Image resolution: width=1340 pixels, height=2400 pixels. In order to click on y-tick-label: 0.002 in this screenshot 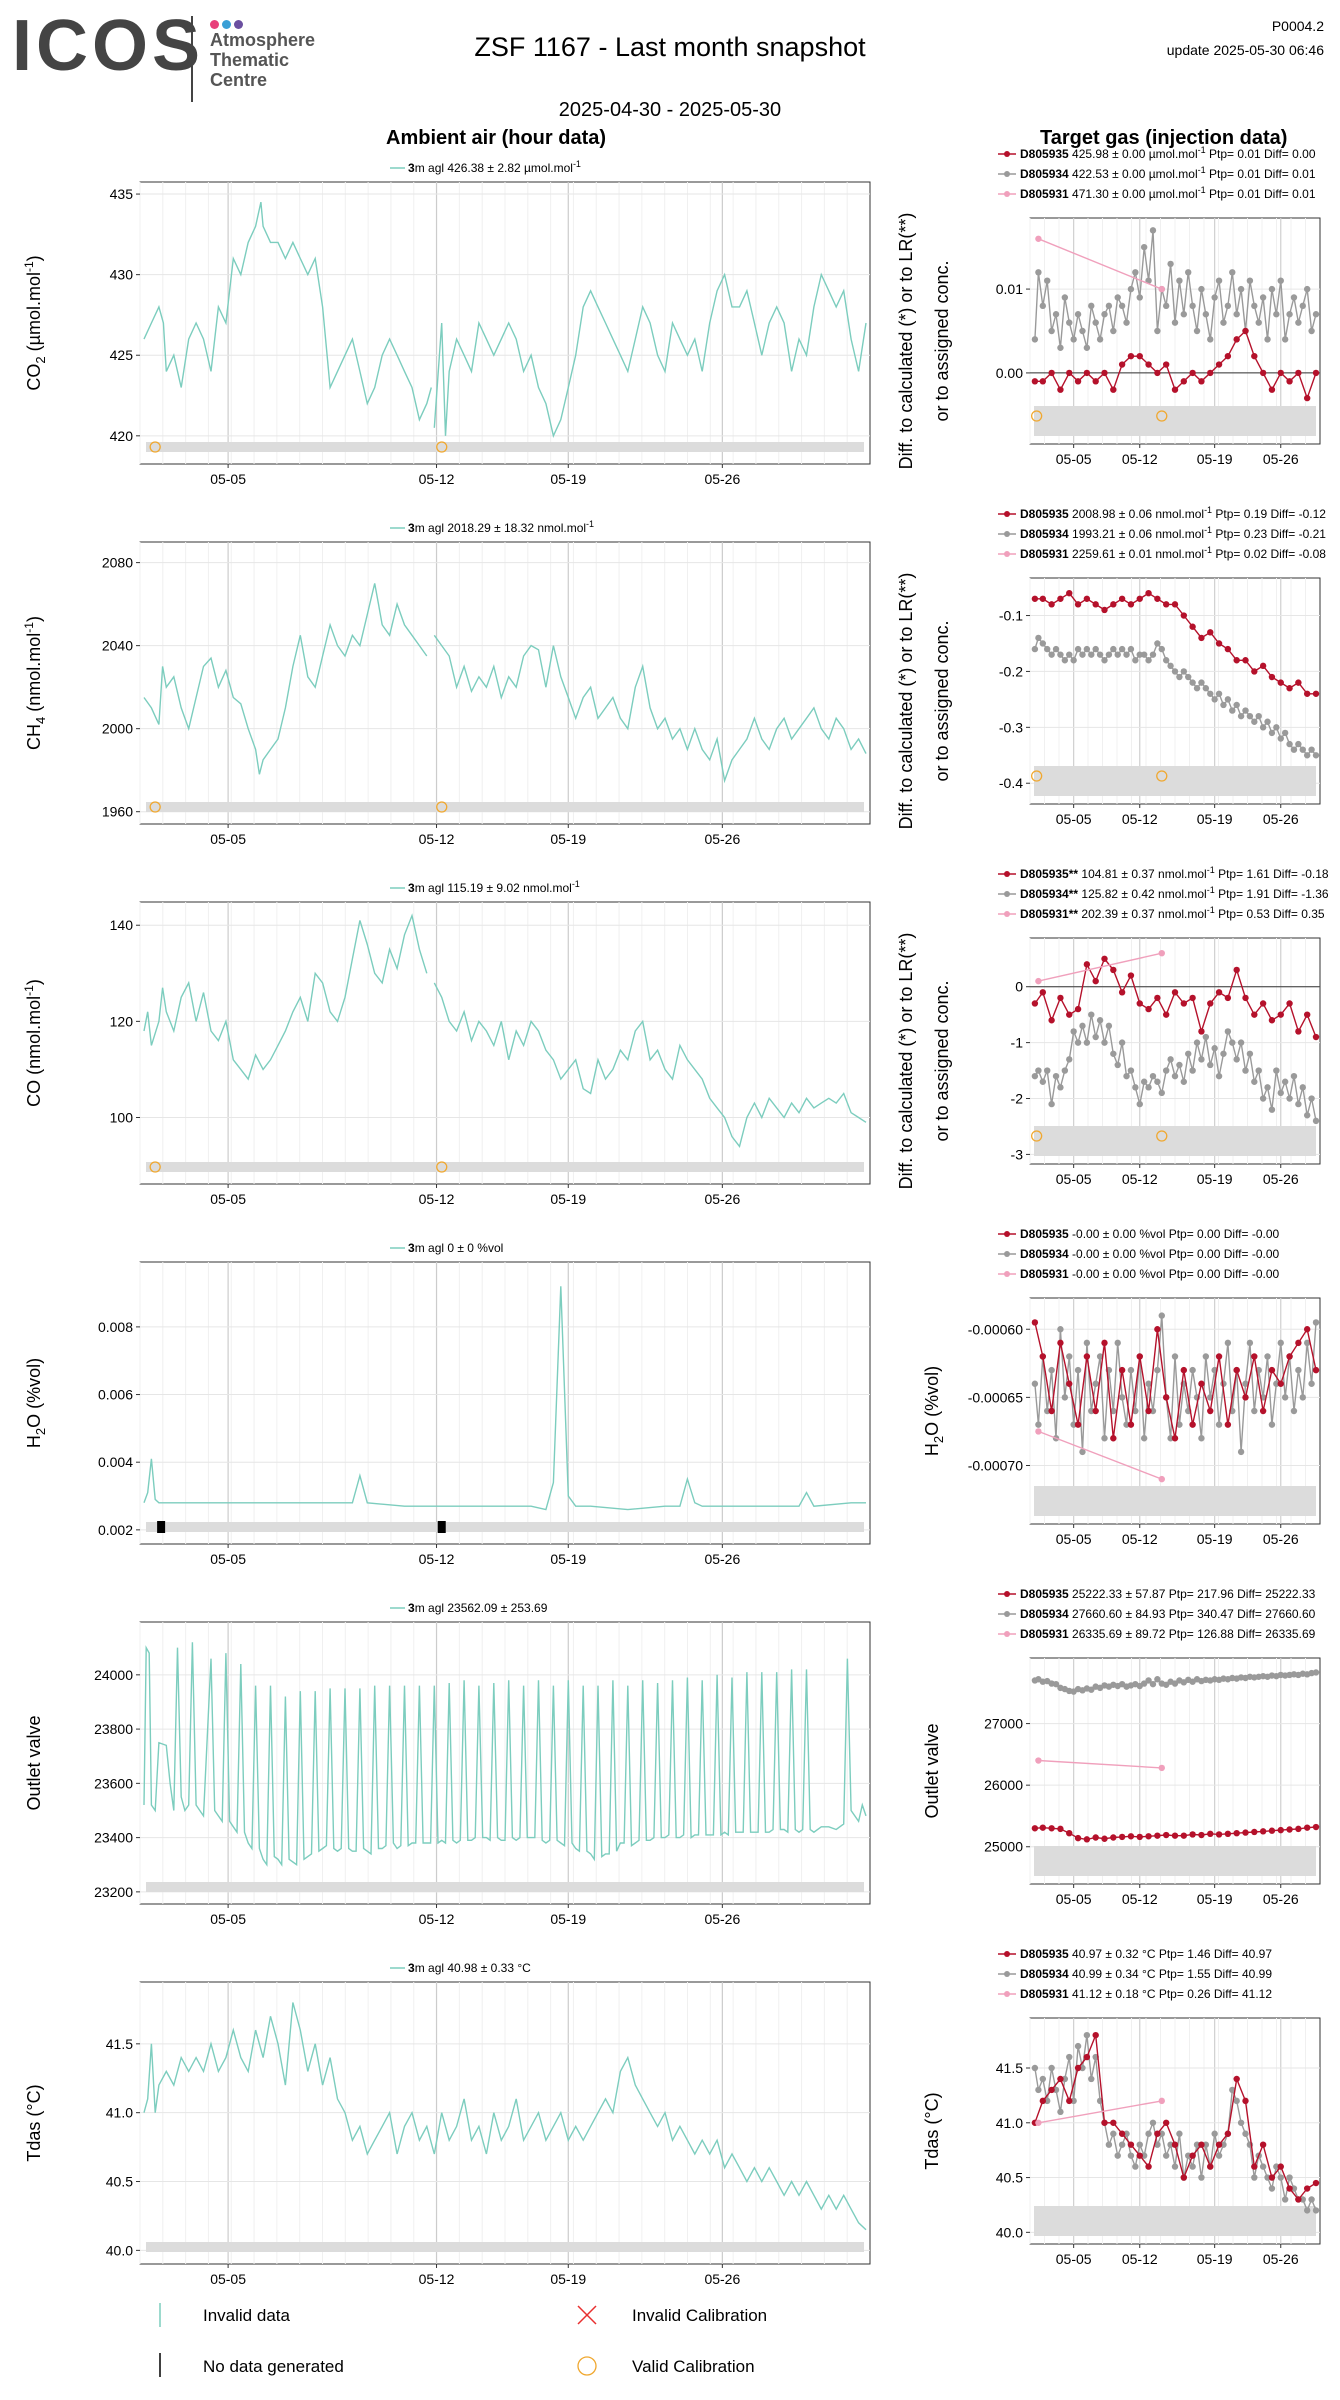, I will do `click(115, 1530)`.